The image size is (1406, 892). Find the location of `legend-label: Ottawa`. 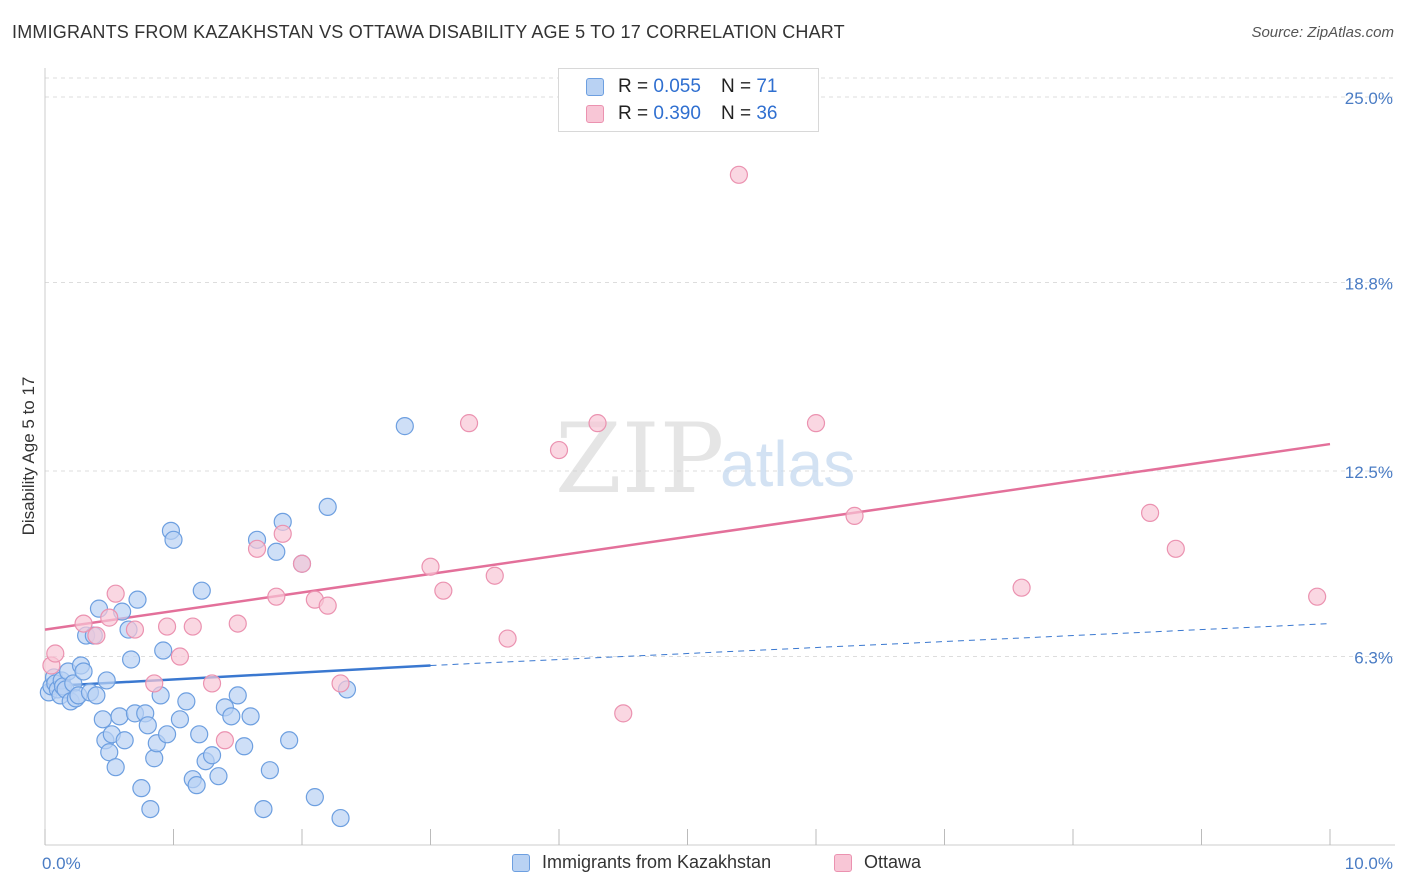

legend-label: Ottawa is located at coordinates (893, 862).